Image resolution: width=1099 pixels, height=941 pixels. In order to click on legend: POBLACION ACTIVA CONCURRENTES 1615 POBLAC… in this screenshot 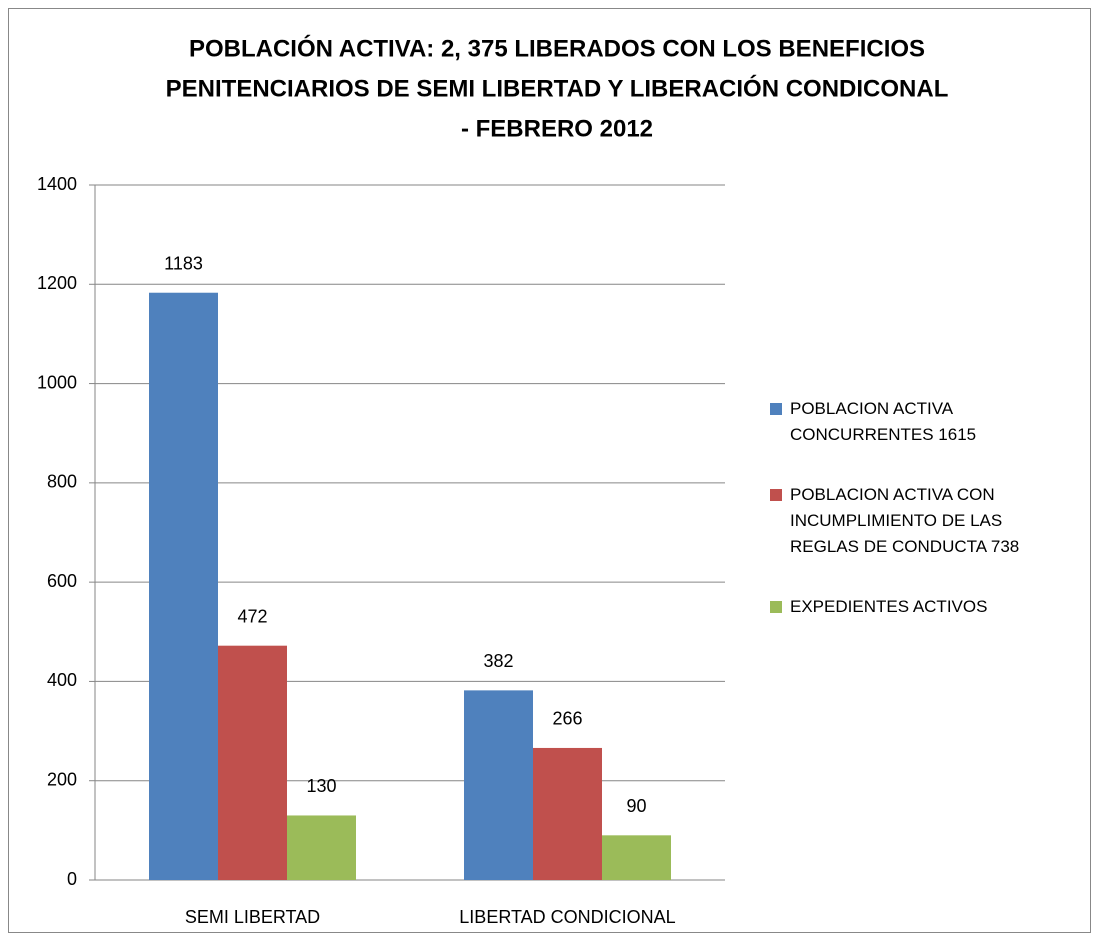, I will do `click(920, 508)`.